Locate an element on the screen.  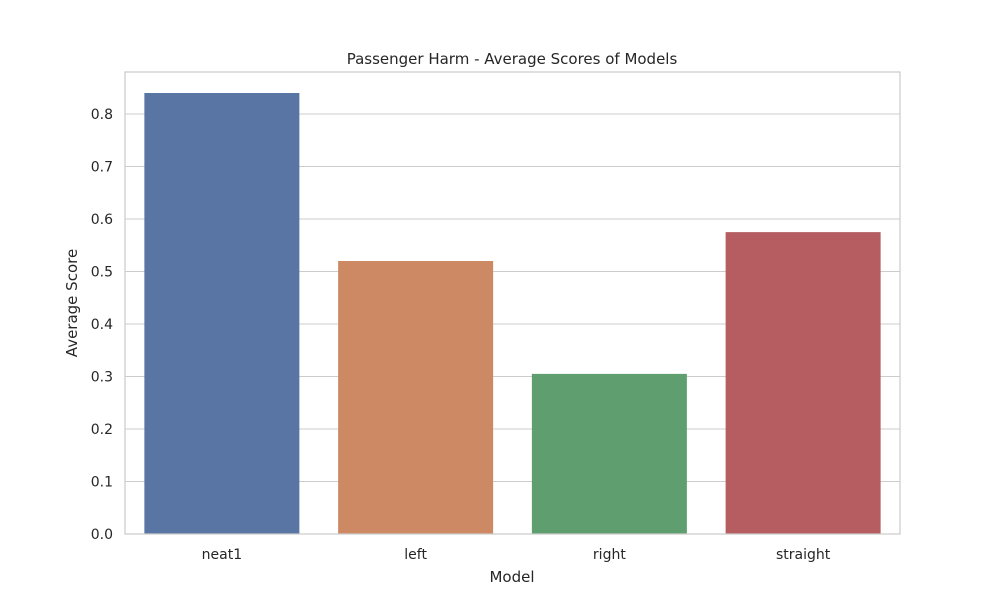
x-tick-label: left is located at coordinates (415, 555).